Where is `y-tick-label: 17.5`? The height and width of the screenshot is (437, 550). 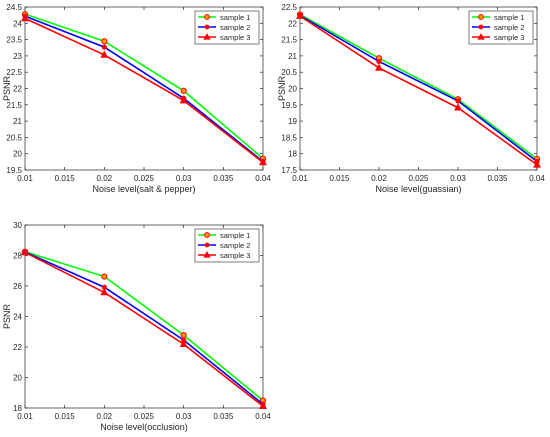
y-tick-label: 17.5 is located at coordinates (289, 170).